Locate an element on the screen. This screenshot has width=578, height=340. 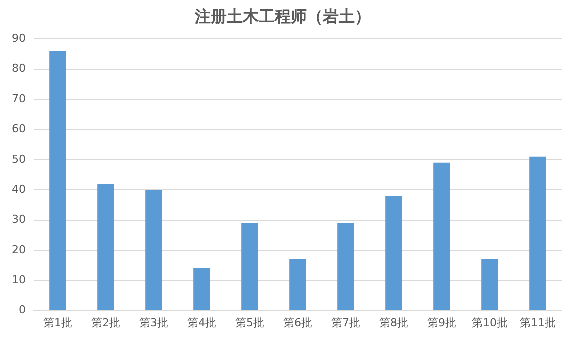
y-tick-label: 20 is located at coordinates (19, 249).